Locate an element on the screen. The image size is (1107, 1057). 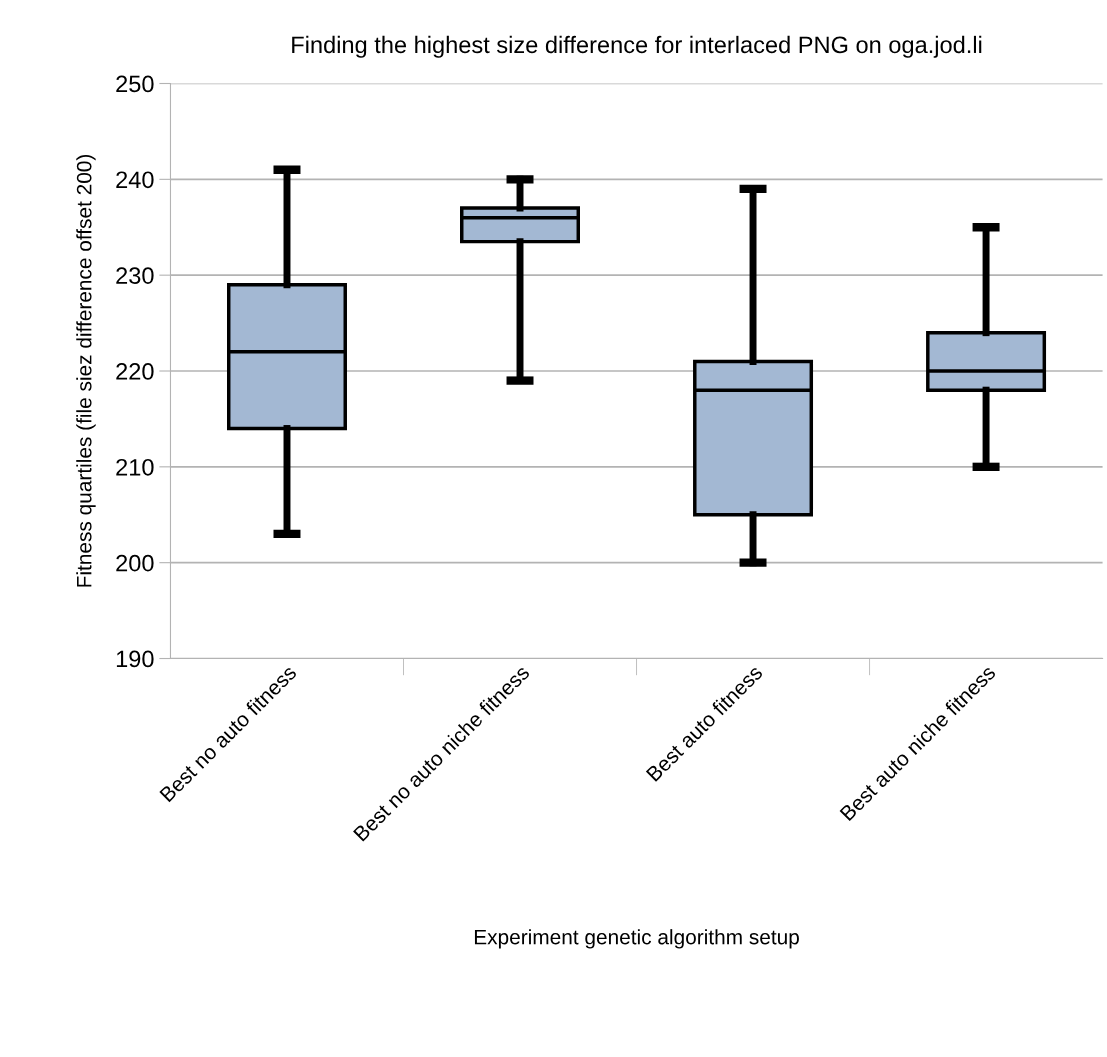
y-tick-label: 200 is located at coordinates (135, 563).